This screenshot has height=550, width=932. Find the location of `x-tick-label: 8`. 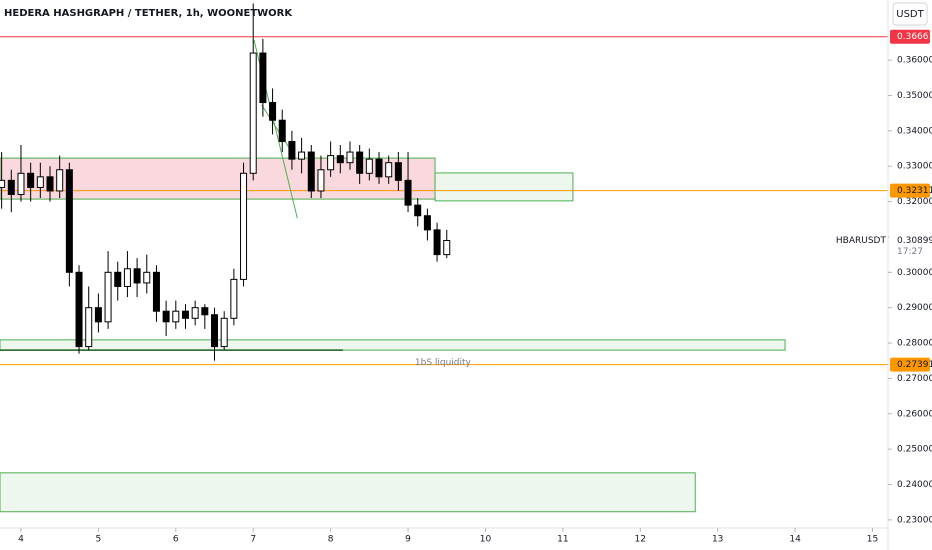

x-tick-label: 8 is located at coordinates (331, 540).